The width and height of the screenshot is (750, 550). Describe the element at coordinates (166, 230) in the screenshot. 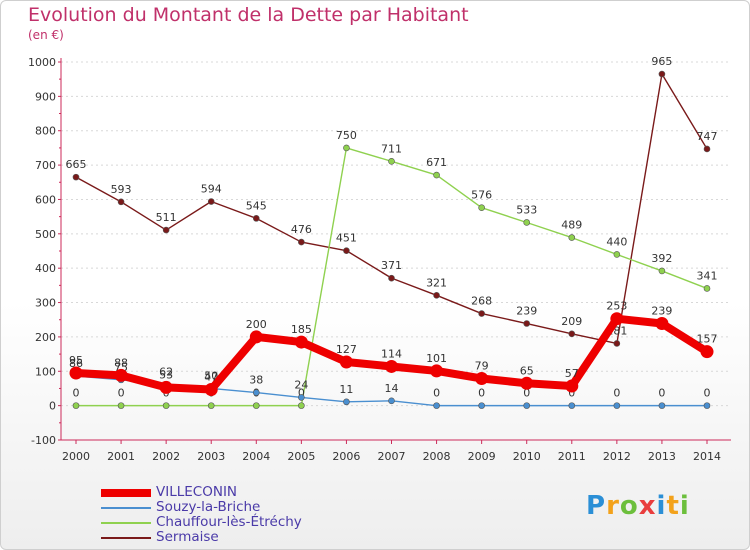

I see `data-point-sermaise-2002` at that location.